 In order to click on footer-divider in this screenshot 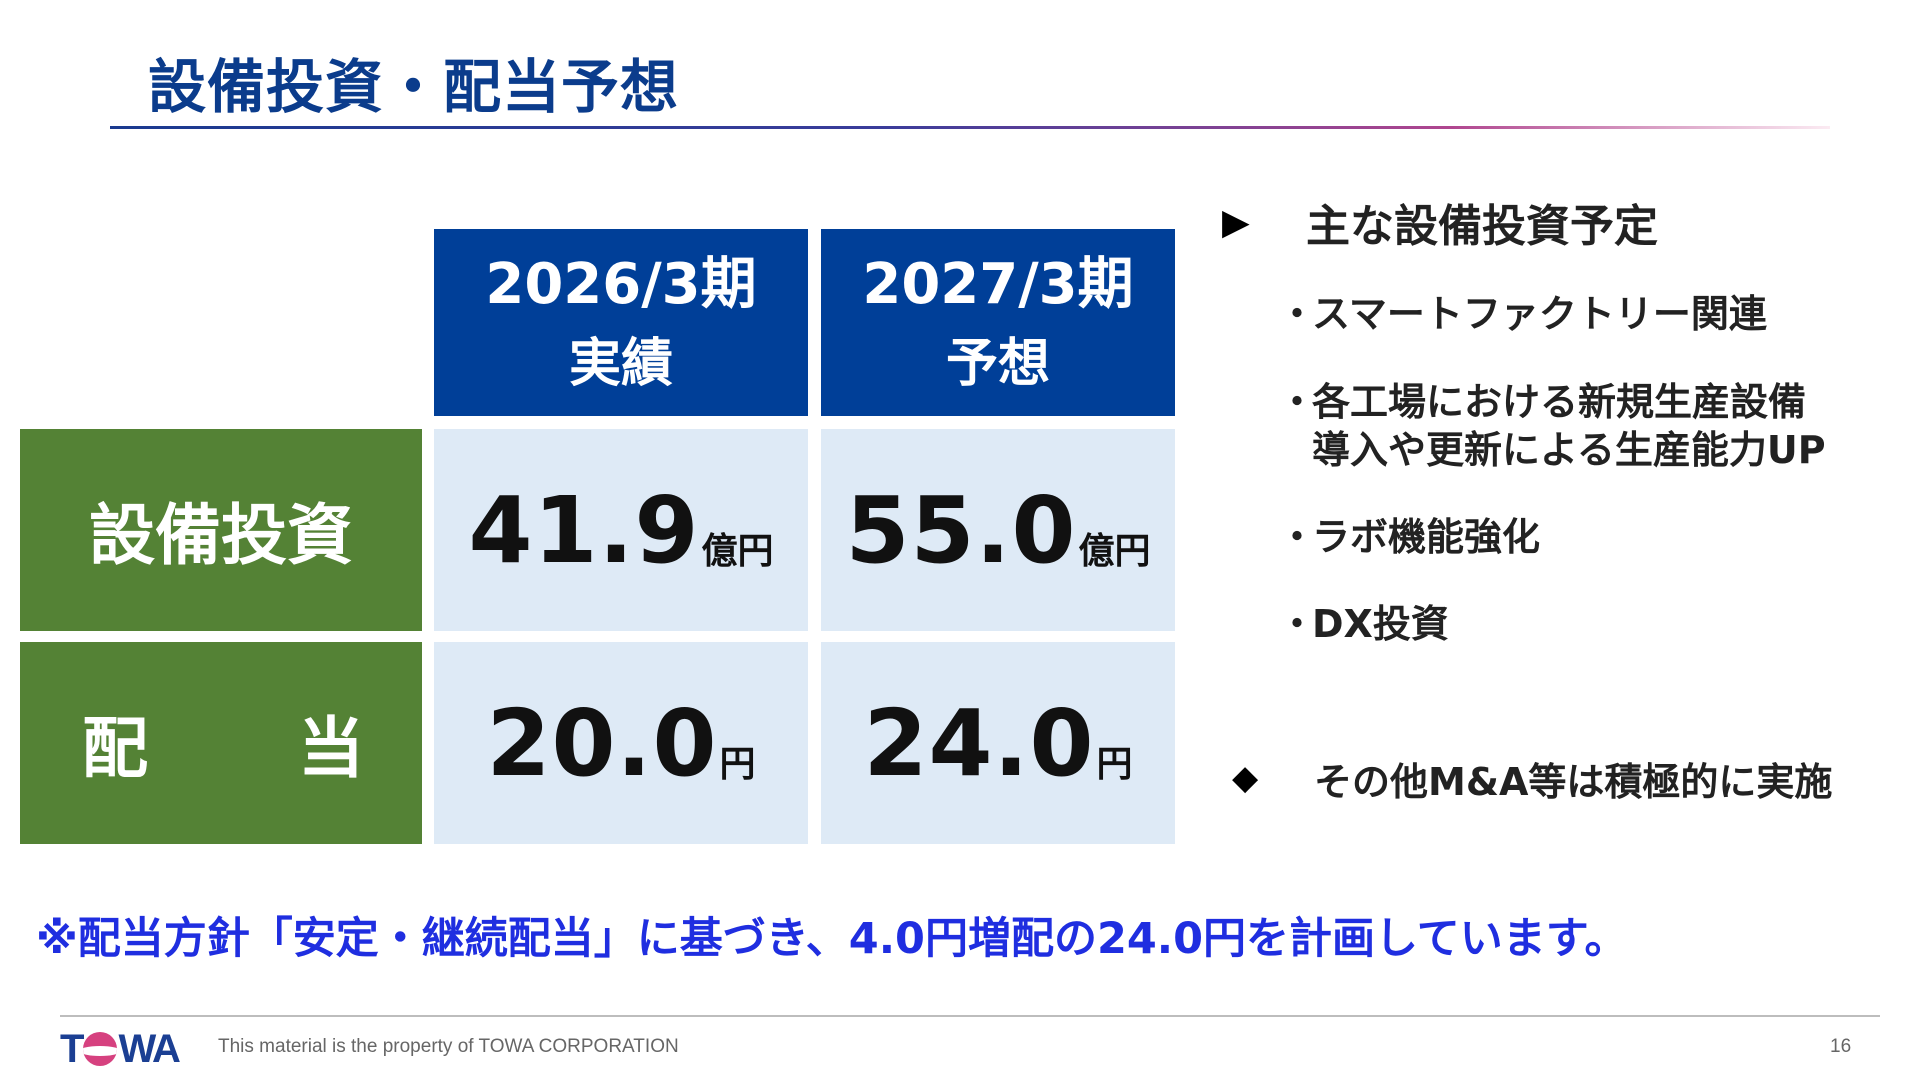, I will do `click(970, 1016)`.